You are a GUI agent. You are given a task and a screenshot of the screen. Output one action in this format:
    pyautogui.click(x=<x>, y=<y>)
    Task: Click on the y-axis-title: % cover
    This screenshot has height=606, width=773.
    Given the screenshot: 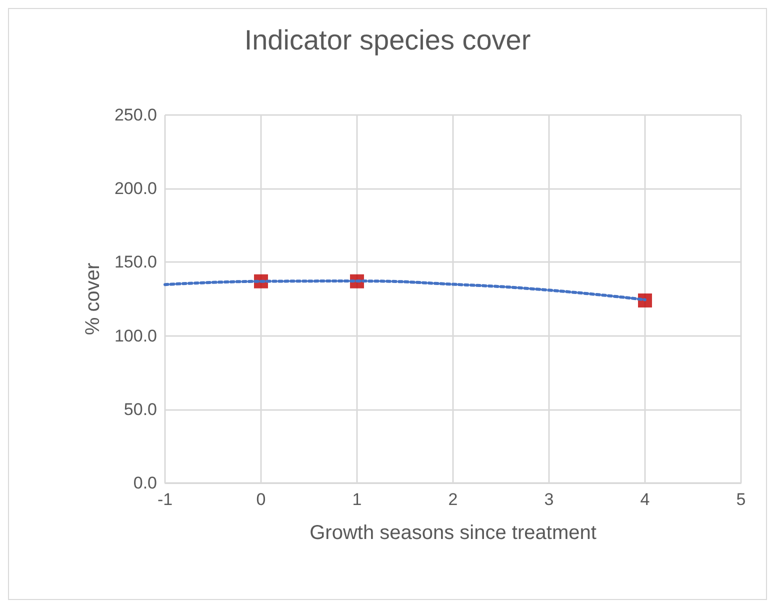 What is the action you would take?
    pyautogui.click(x=93, y=299)
    